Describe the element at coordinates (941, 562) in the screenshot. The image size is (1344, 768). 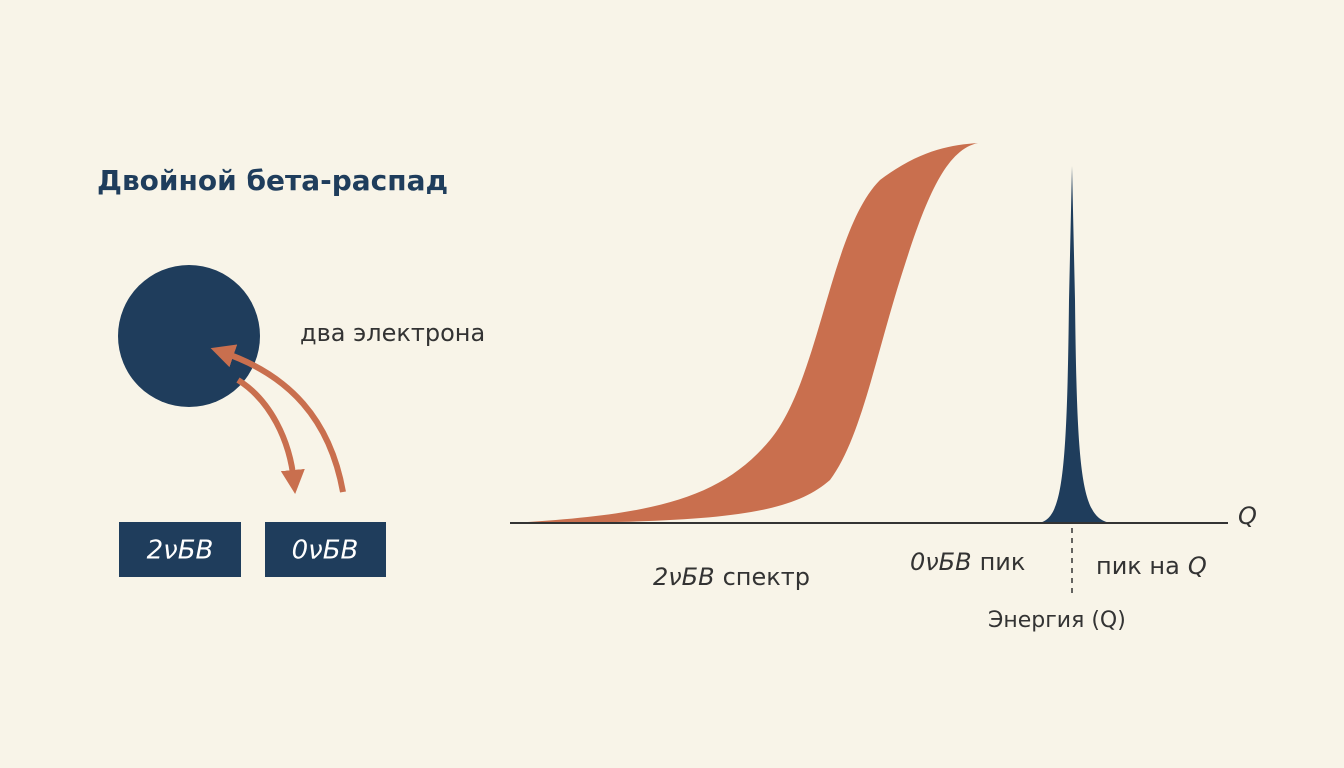
I see `symbol: 0νБВ` at that location.